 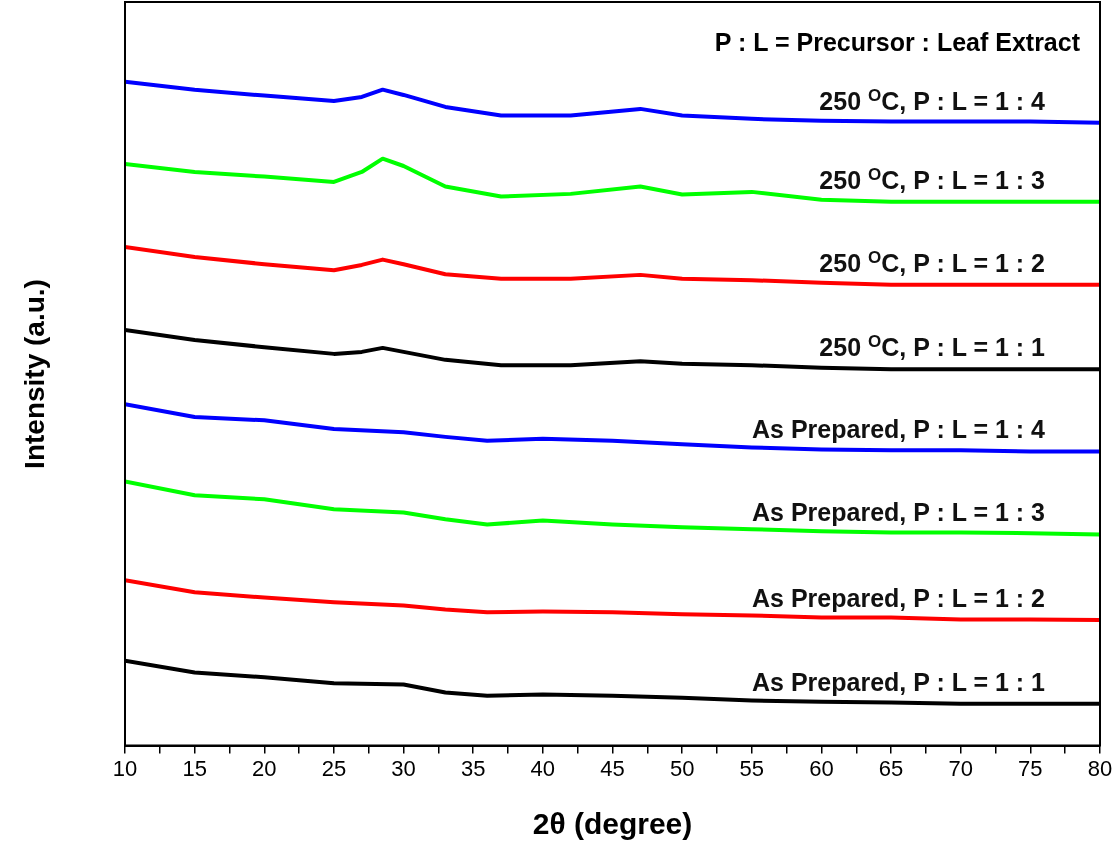 I want to click on y-axis-title: Intensity (a.u.), so click(x=35, y=373).